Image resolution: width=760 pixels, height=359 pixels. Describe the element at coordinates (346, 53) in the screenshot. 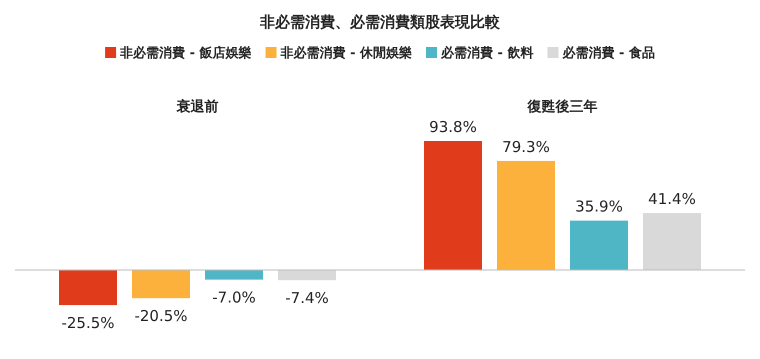

I see `legend-label: 非必需消費 - 休閒娛樂` at that location.